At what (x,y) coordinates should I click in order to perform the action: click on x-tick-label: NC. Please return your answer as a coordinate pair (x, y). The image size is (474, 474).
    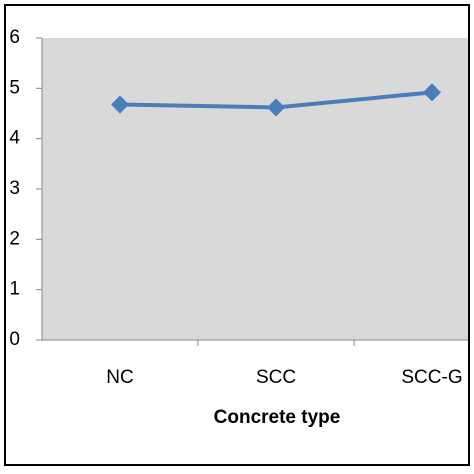
    Looking at the image, I should click on (119, 377).